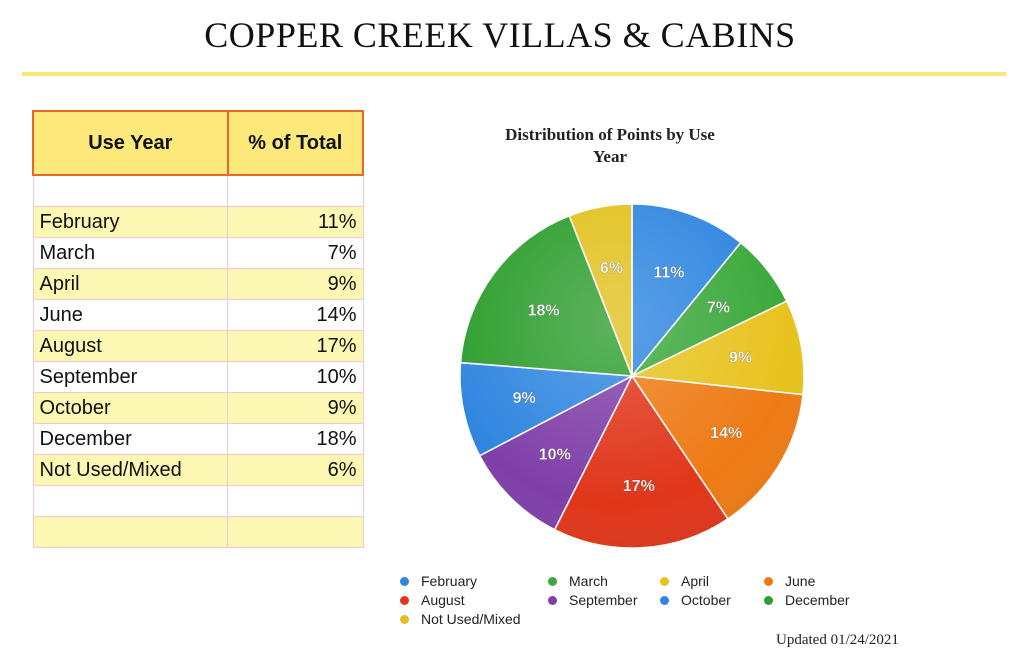  I want to click on use-year-cell: March, so click(130, 253).